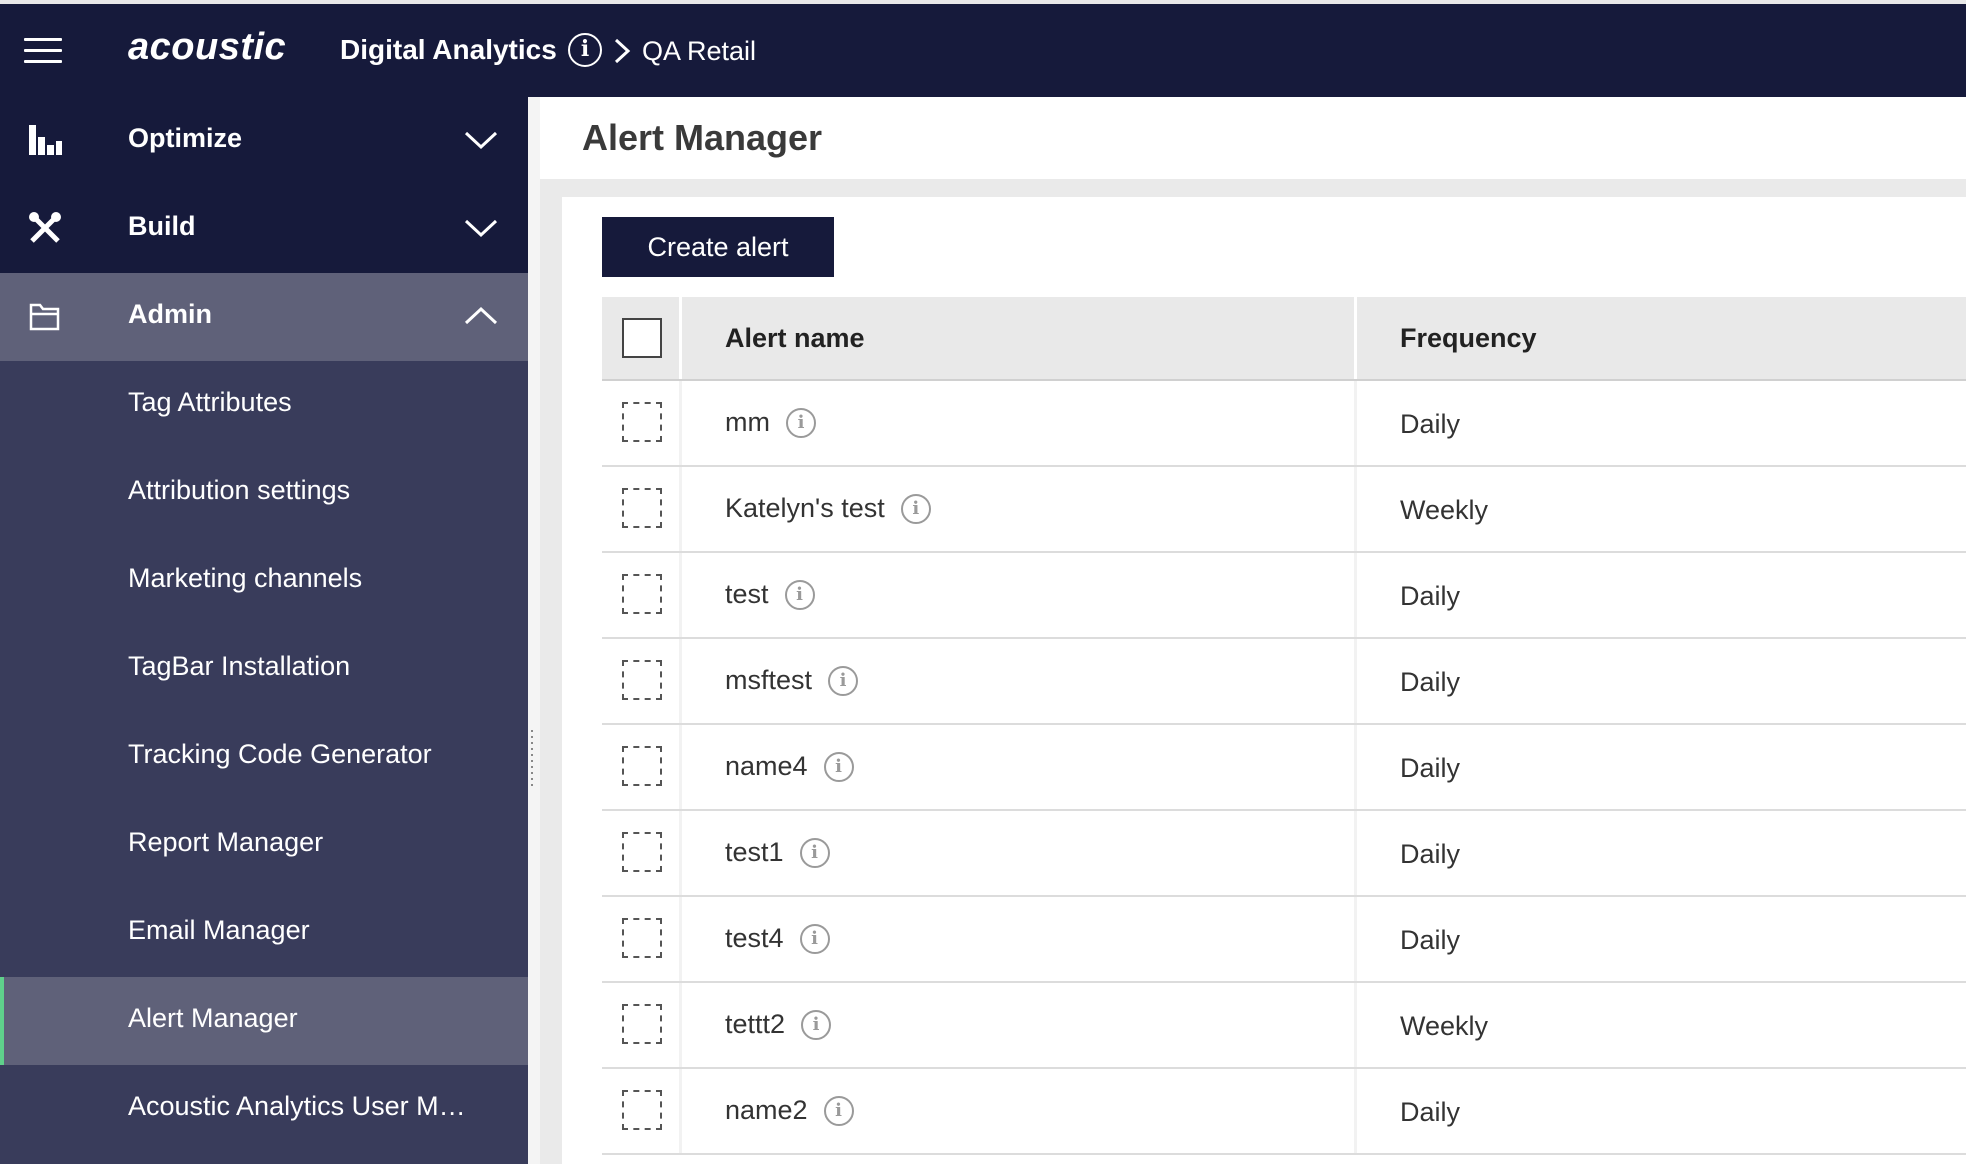  Describe the element at coordinates (754, 852) in the screenshot. I see `alert-name: test1` at that location.